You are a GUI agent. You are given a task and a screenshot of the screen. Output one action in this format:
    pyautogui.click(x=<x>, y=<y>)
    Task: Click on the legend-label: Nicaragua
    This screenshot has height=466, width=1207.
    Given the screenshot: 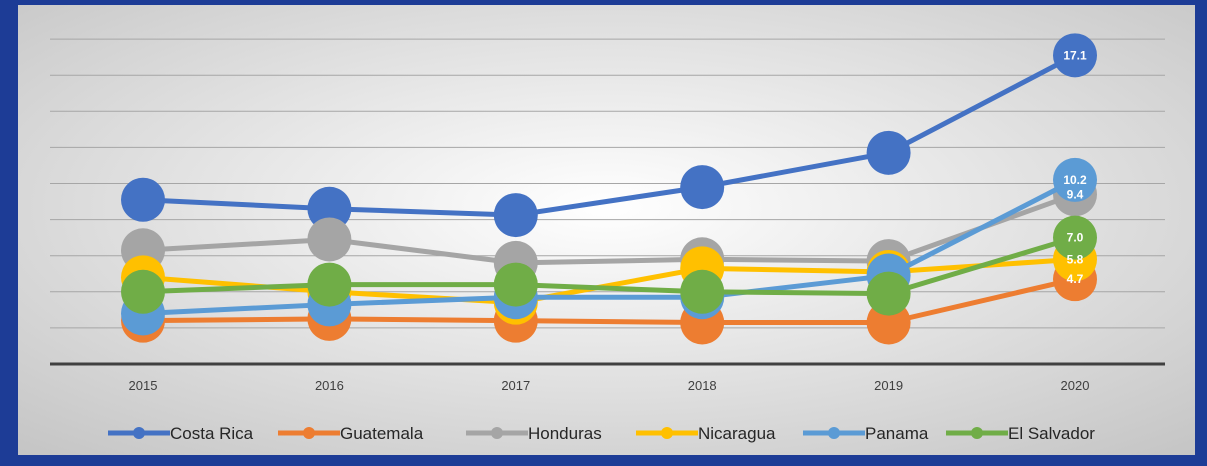 What is the action you would take?
    pyautogui.click(x=737, y=433)
    